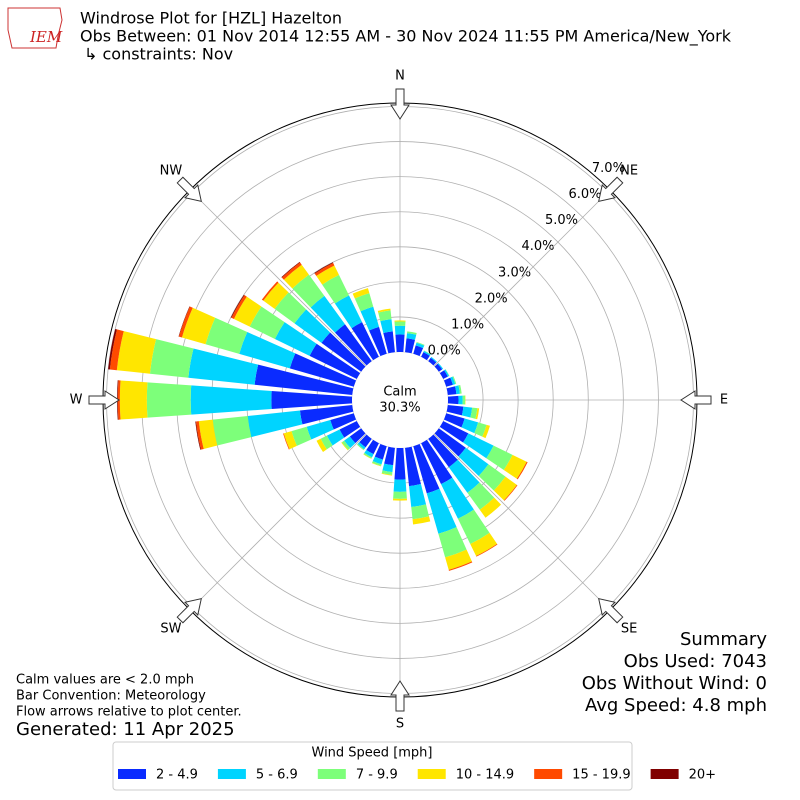  I want to click on legend-label: 2 - 4.9, so click(177, 775).